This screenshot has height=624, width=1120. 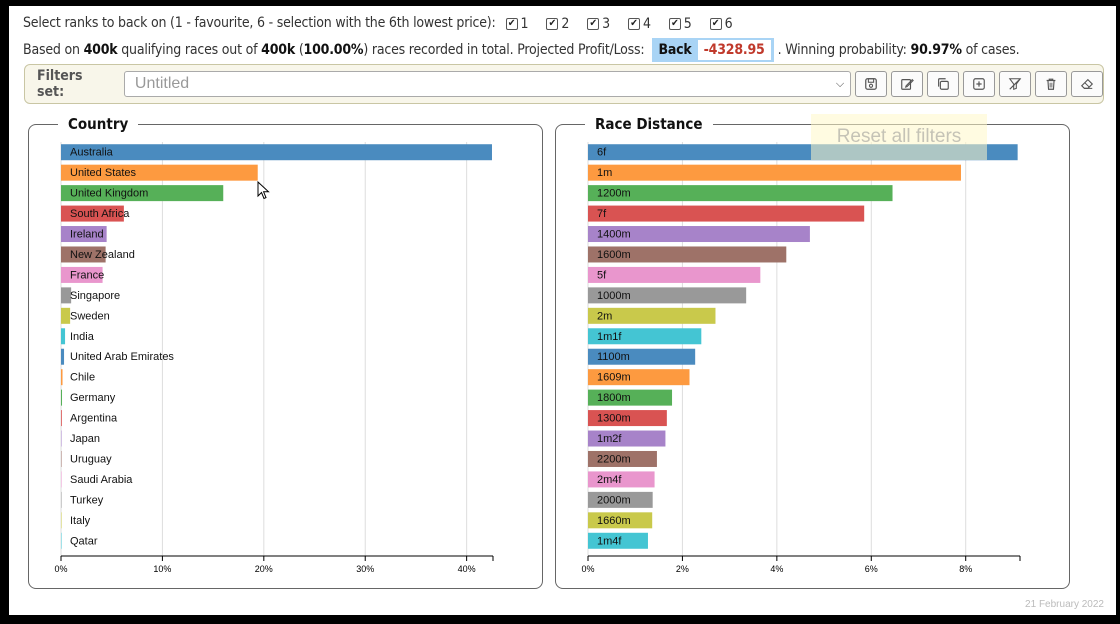 I want to click on summary-text-3: (, so click(x=299, y=50).